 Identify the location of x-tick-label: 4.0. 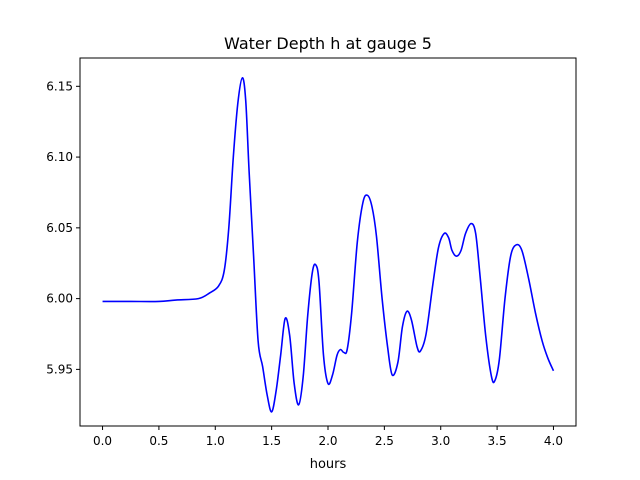
(553, 441).